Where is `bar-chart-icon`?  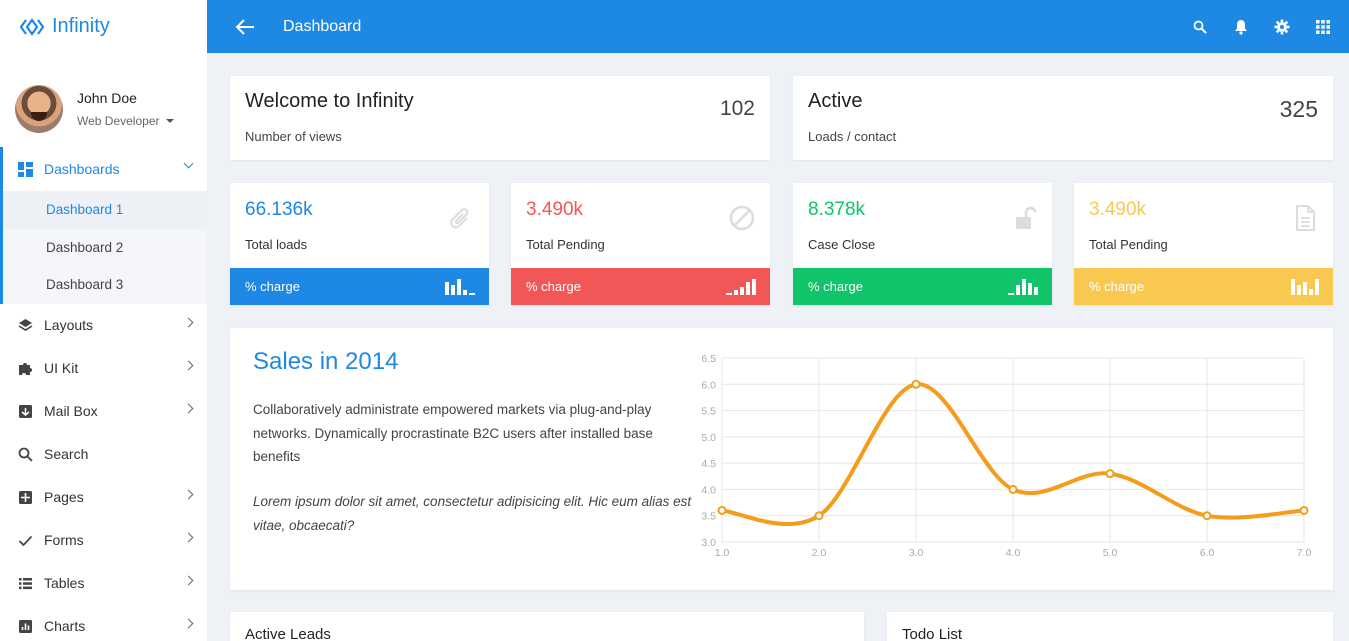
bar-chart-icon is located at coordinates (25, 626).